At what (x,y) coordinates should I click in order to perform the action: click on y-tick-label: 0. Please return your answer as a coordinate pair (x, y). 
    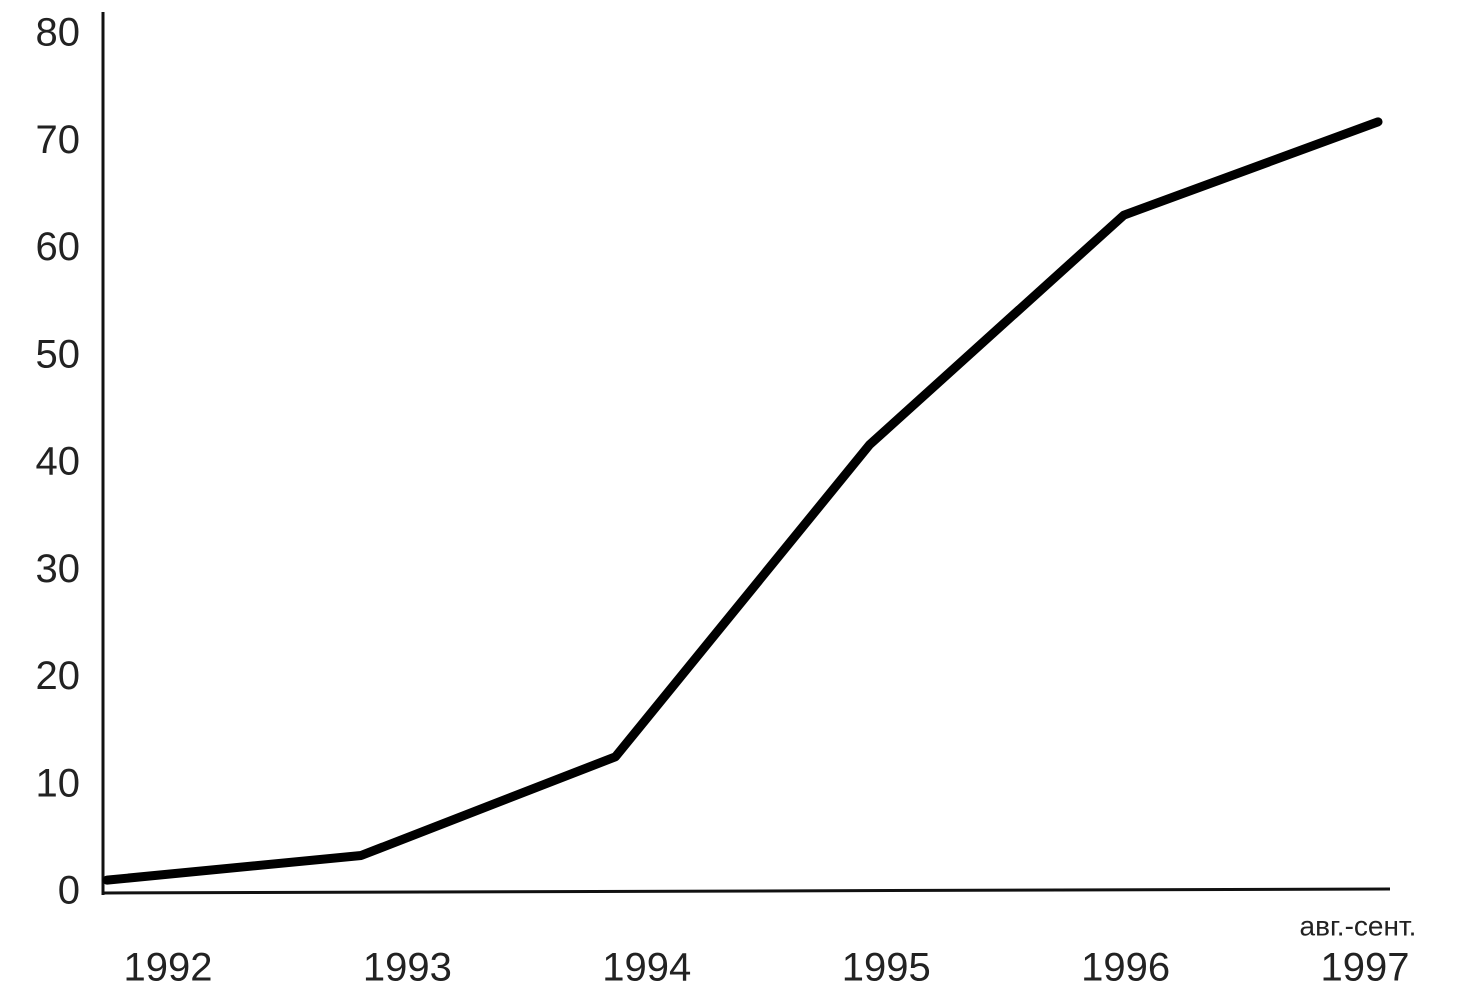
    Looking at the image, I should click on (69, 891).